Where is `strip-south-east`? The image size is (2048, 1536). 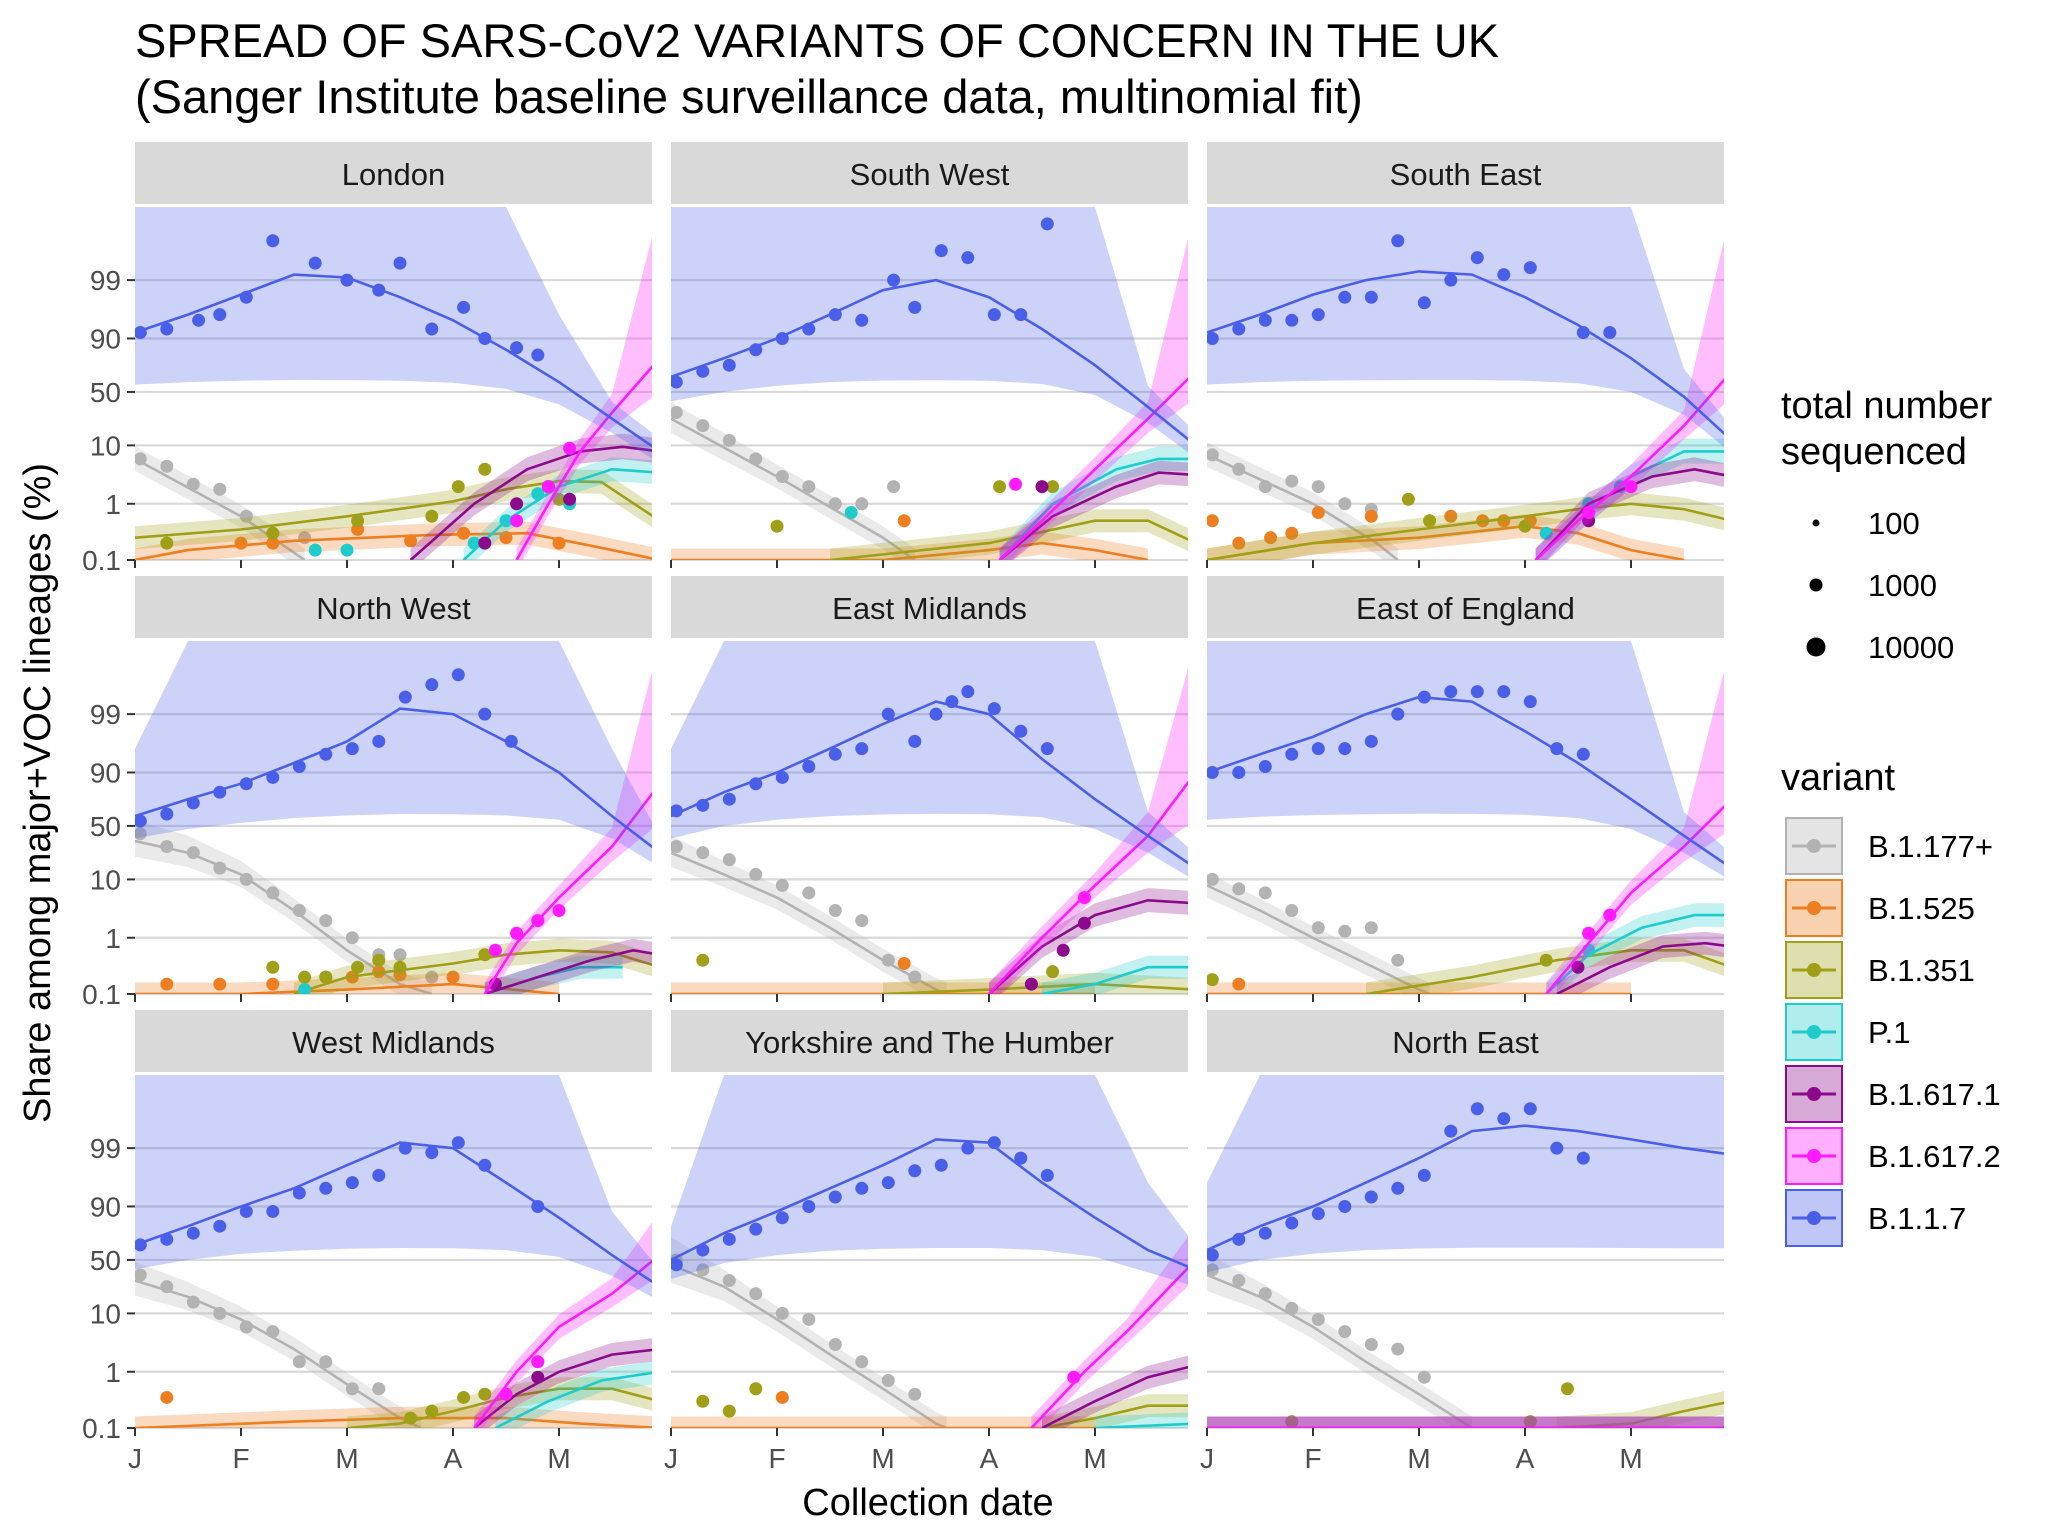 strip-south-east is located at coordinates (1465, 173).